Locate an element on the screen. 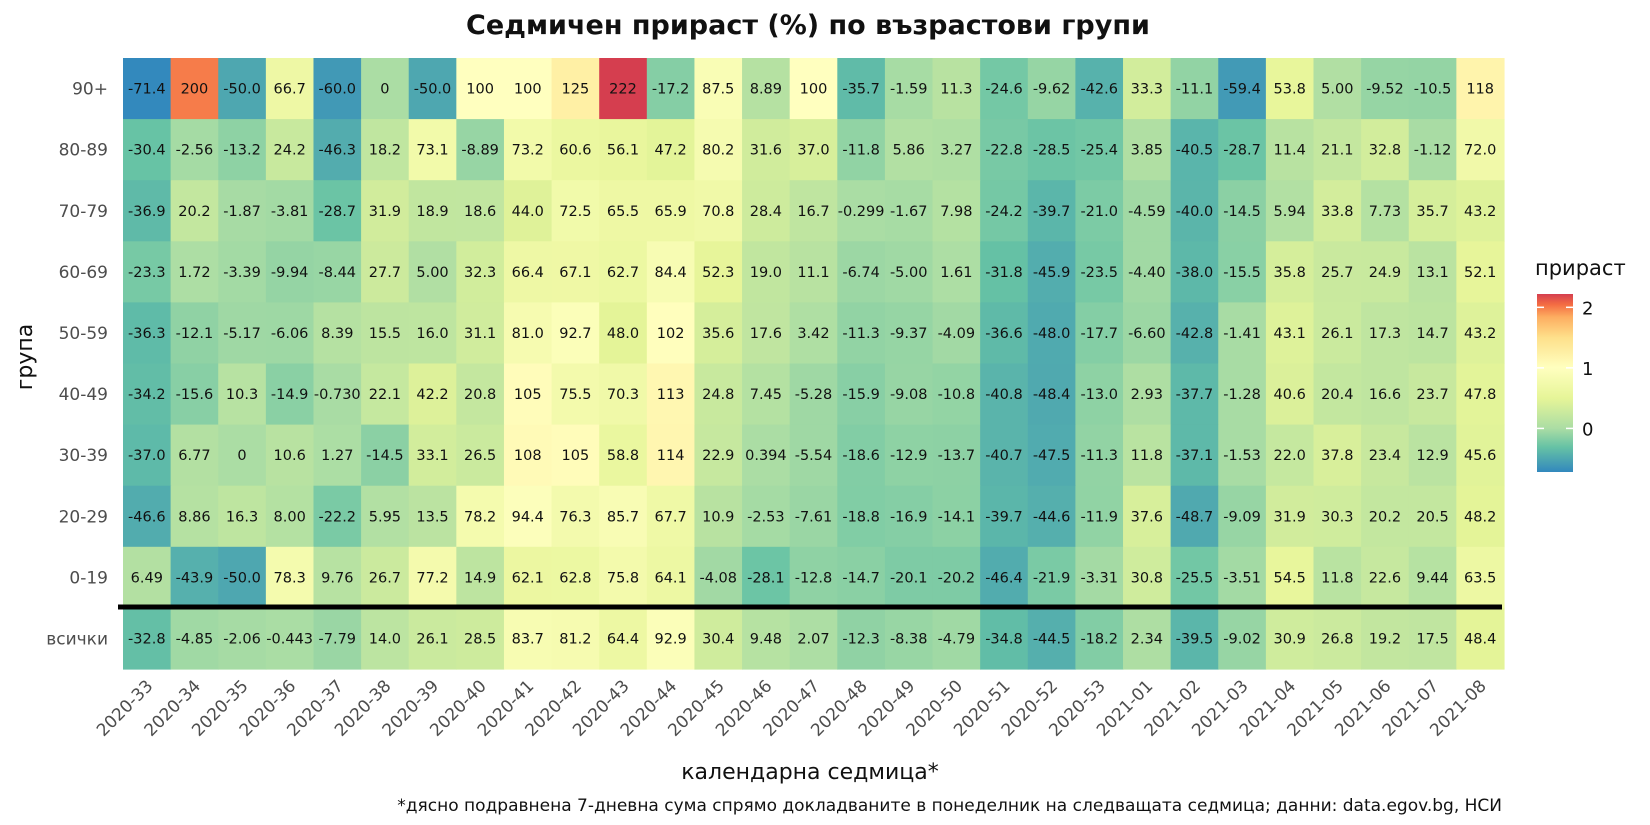 The height and width of the screenshot is (825, 1650). cell-value-label: 22.9 is located at coordinates (718, 456).